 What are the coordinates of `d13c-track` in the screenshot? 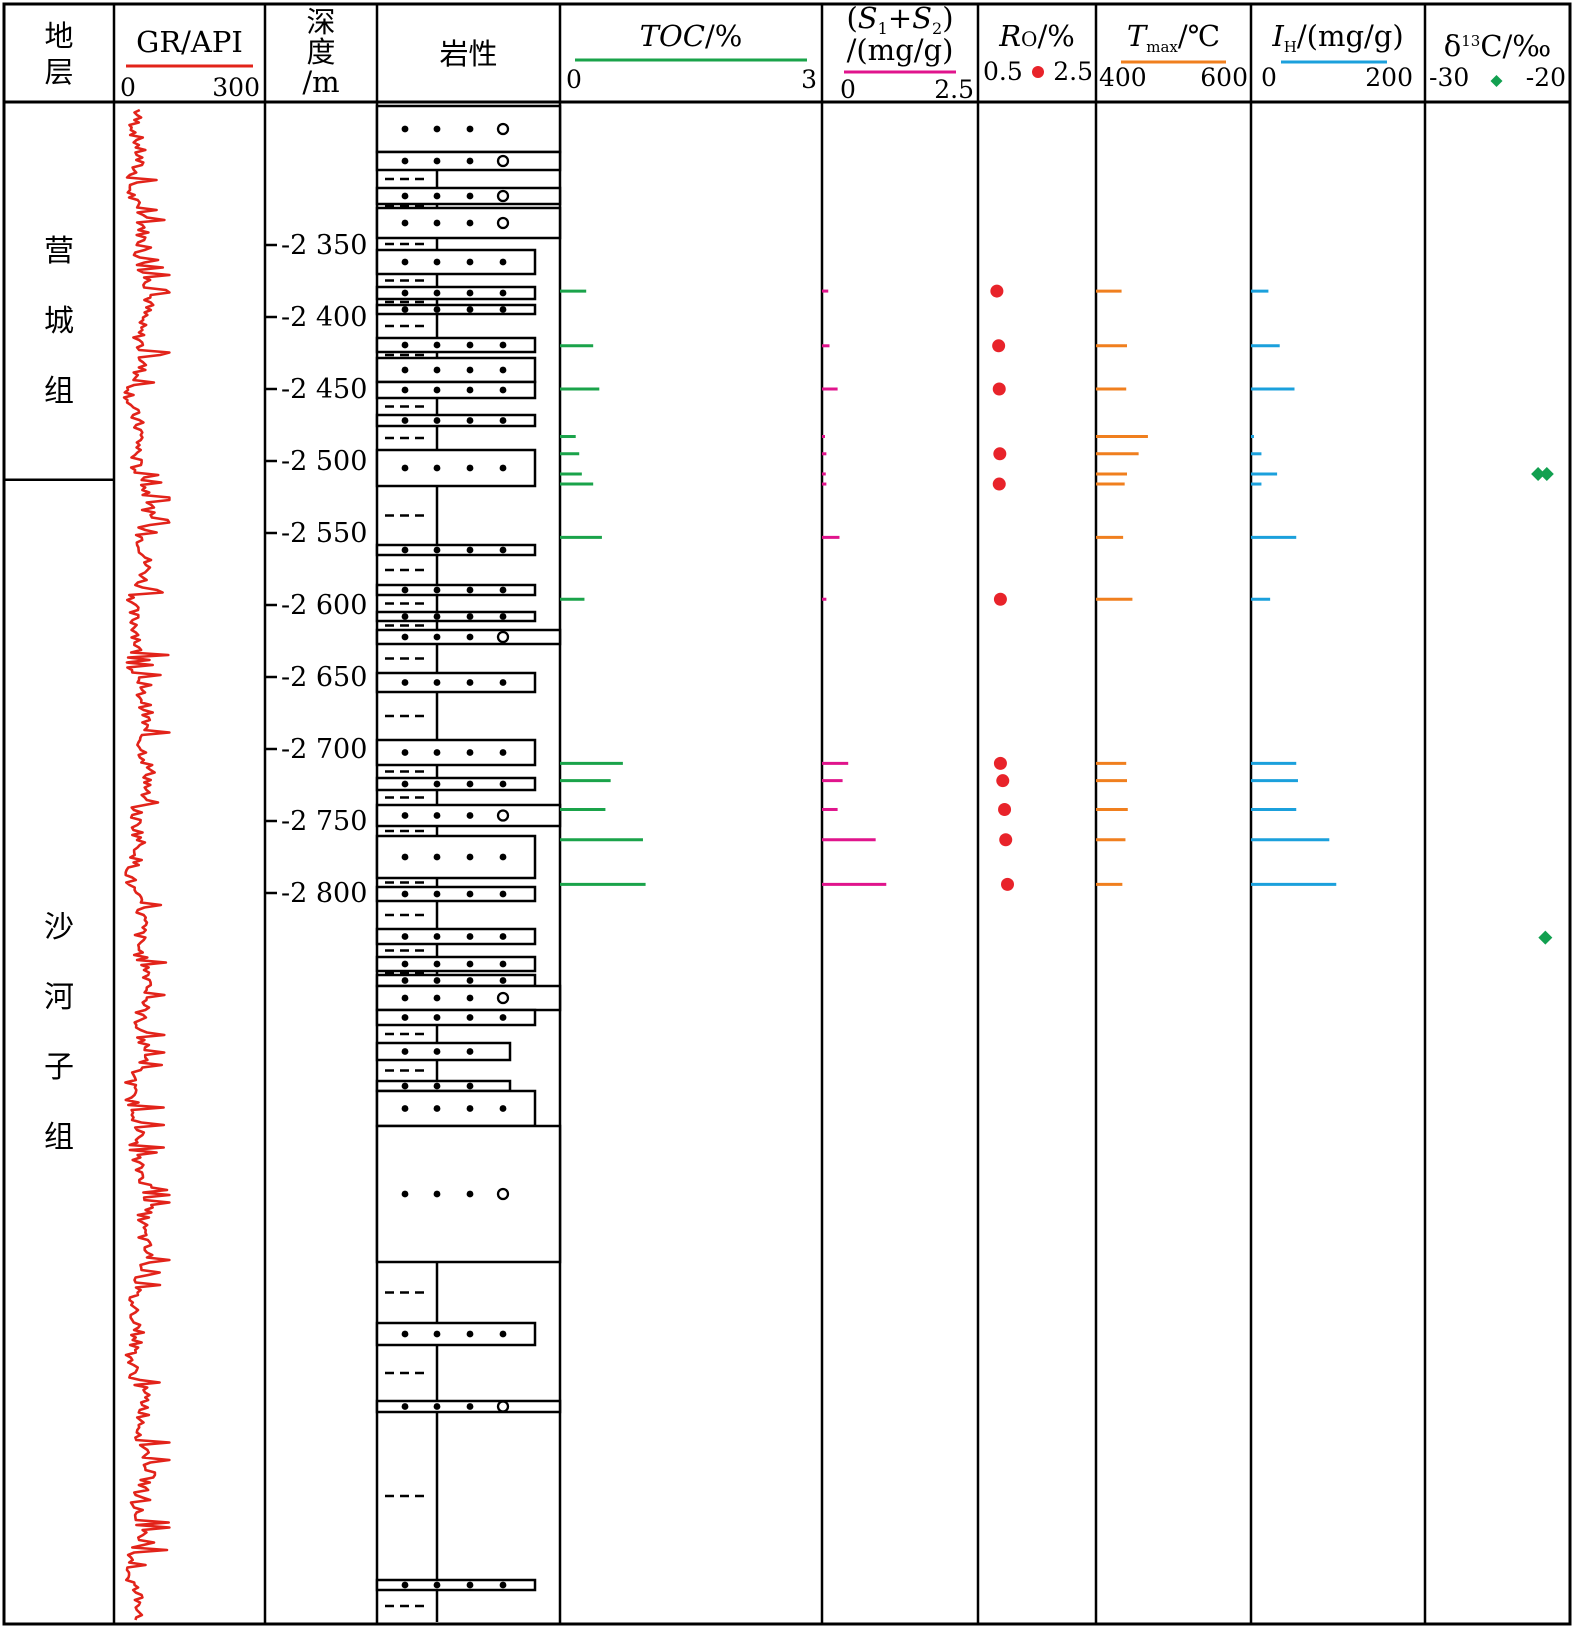 It's located at (1542, 705).